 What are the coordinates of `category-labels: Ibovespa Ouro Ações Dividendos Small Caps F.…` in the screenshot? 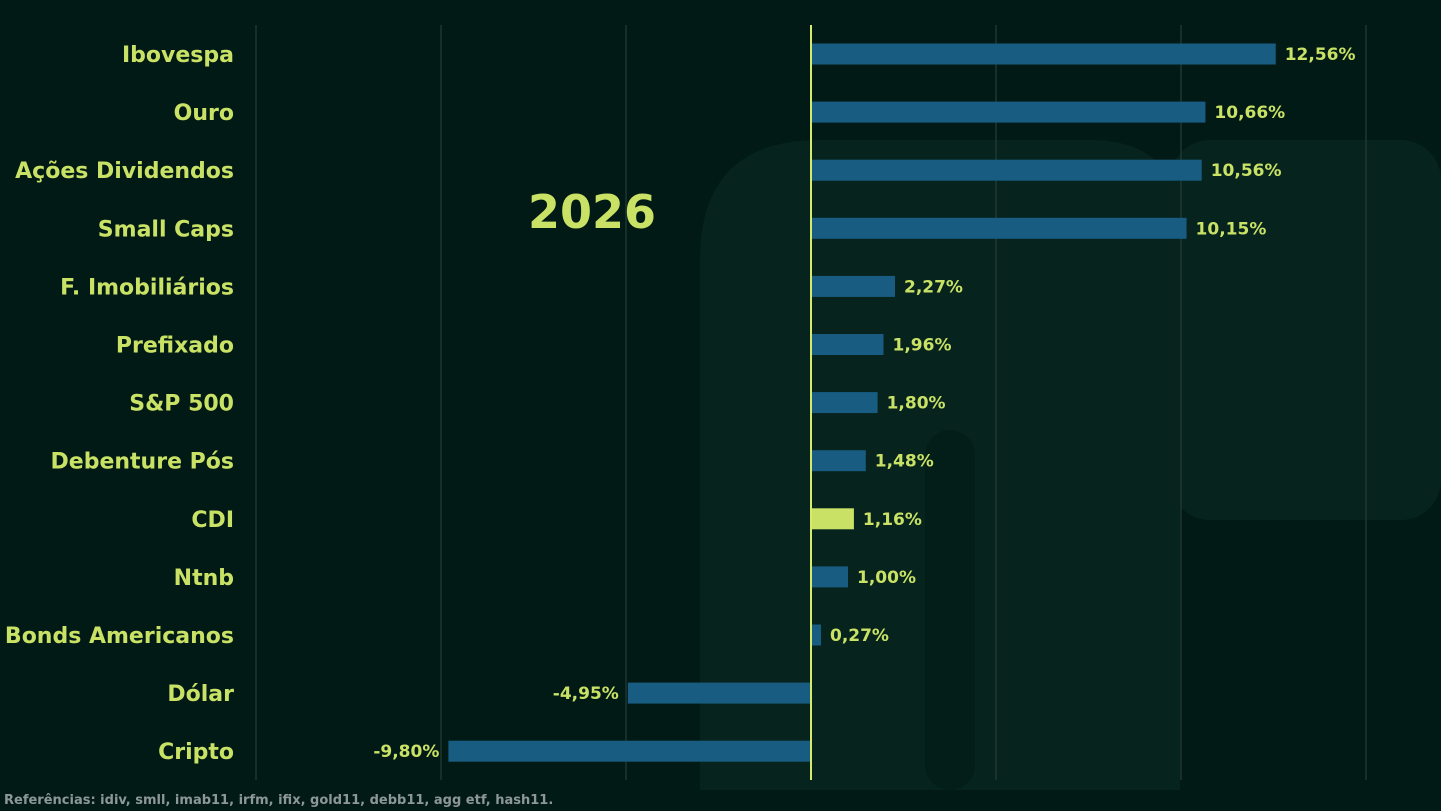 It's located at (119, 404).